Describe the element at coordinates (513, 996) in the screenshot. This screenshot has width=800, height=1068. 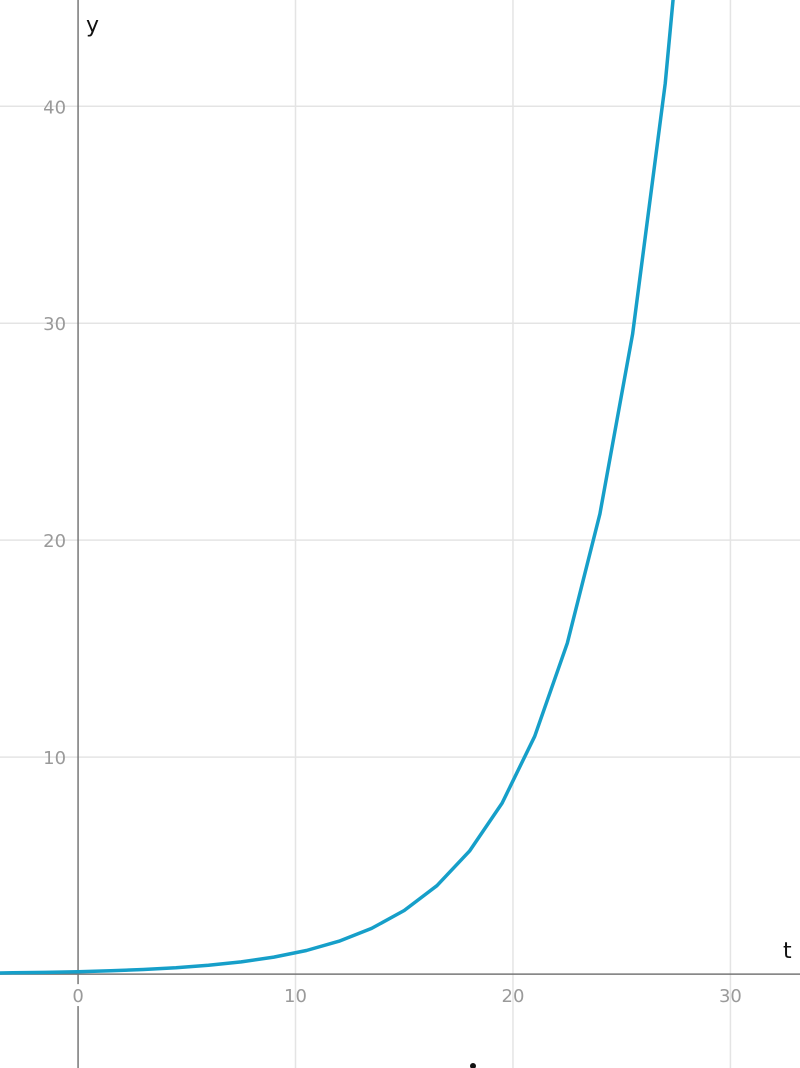
I see `x-tick-label: 20` at that location.